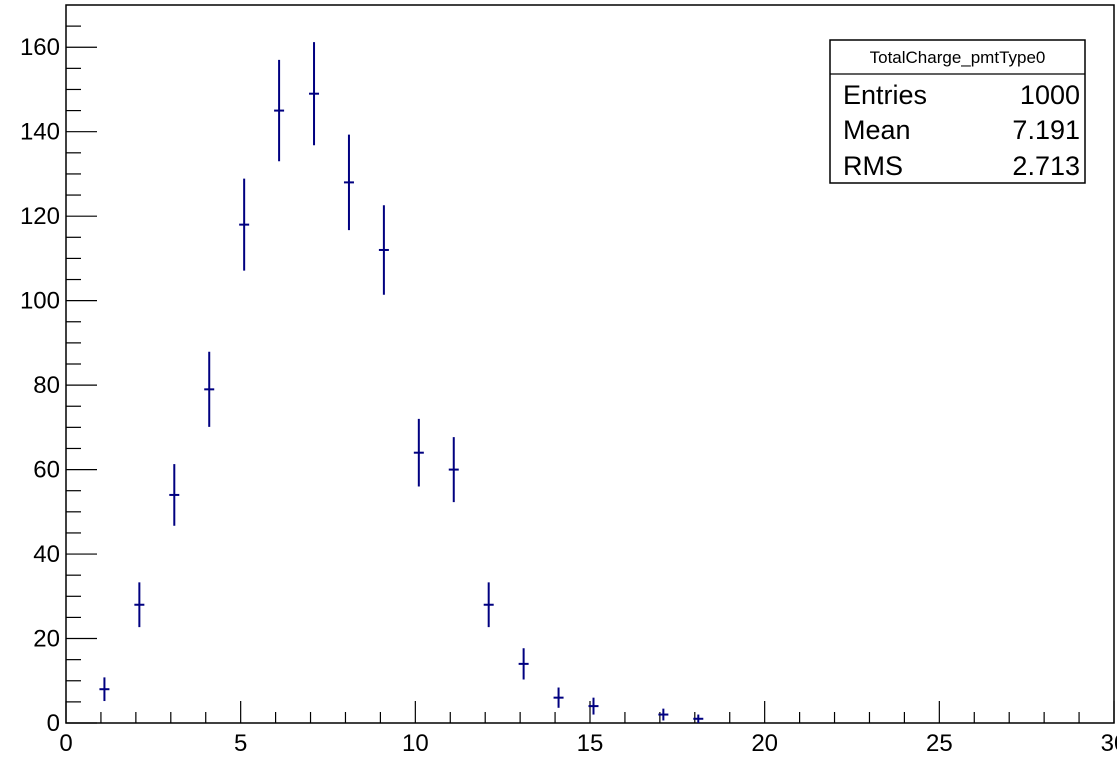 This screenshot has height=758, width=1117. What do you see at coordinates (46, 554) in the screenshot?
I see `y-tick-label: 40` at bounding box center [46, 554].